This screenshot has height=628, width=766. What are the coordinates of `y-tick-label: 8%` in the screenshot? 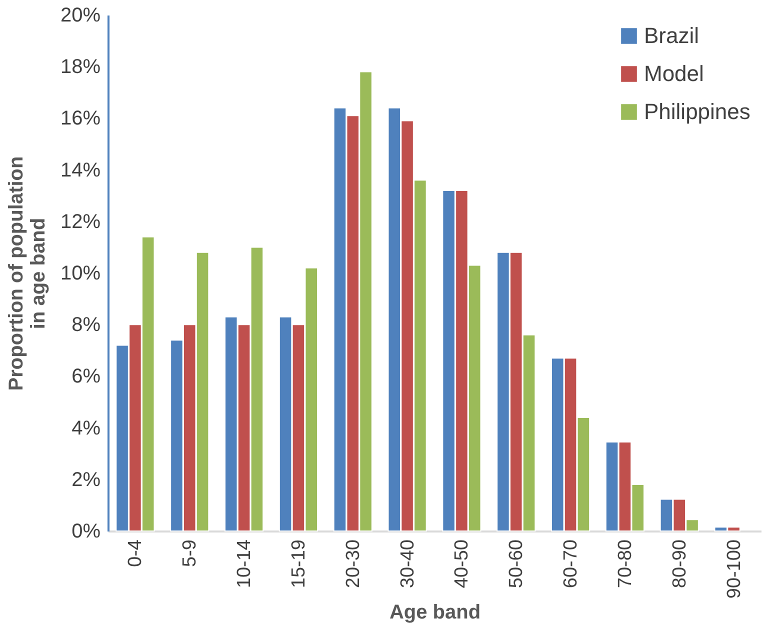 It's located at (86, 325).